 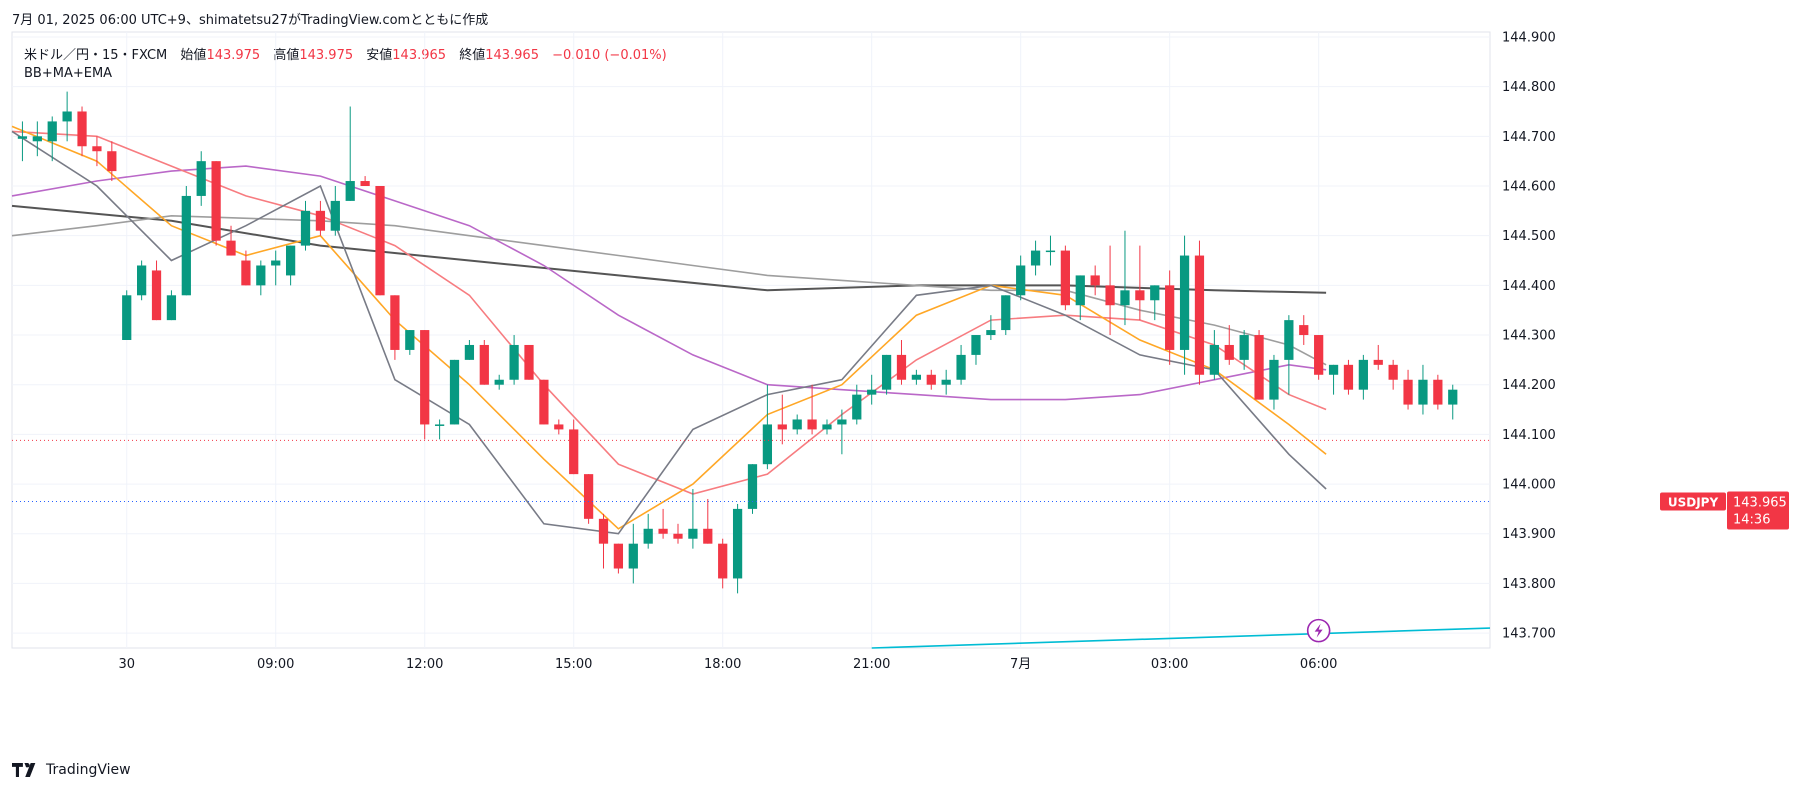 I want to click on x-tick-label: 15:00, so click(x=573, y=664).